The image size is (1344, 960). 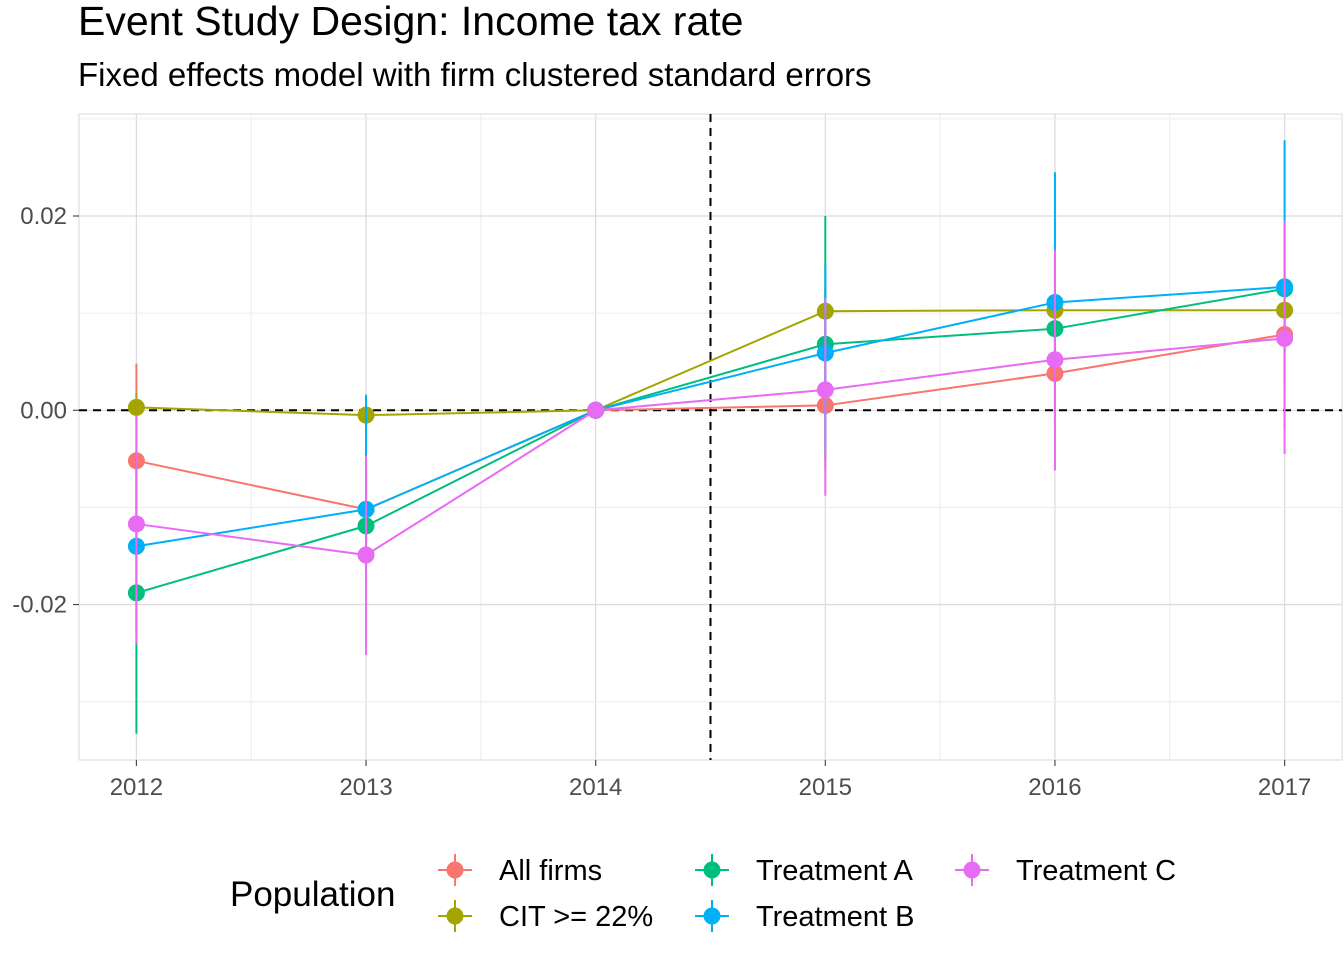 What do you see at coordinates (43, 410) in the screenshot?
I see `y-tick-label: 0.00` at bounding box center [43, 410].